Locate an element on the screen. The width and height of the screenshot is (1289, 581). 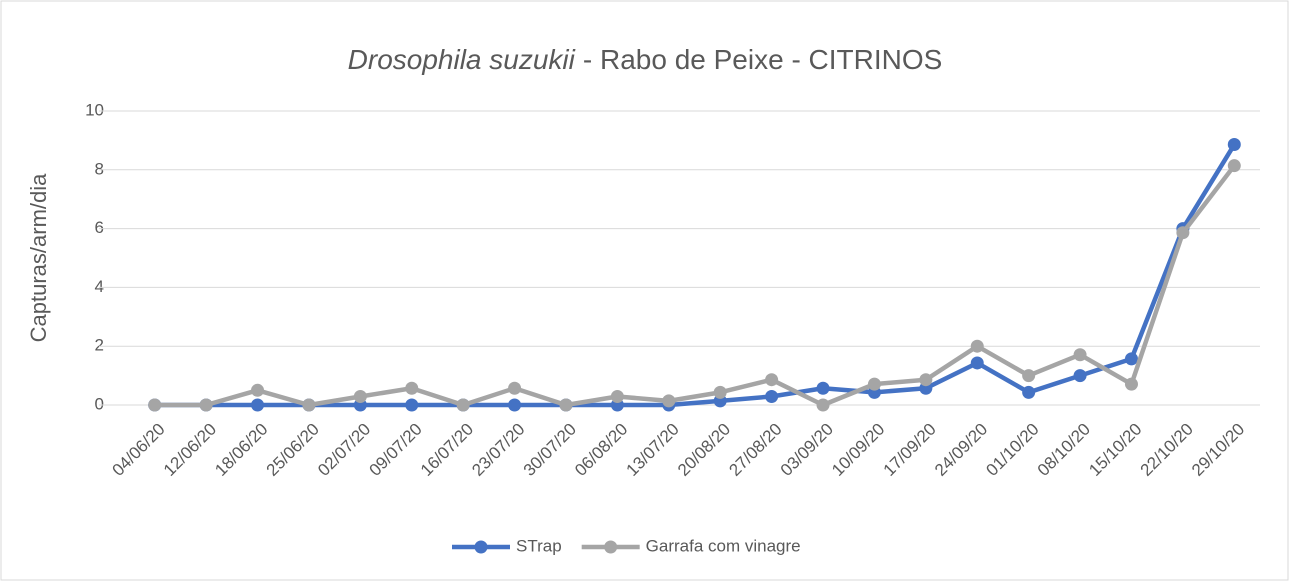
title-italic: Drosophila suzukii is located at coordinates (462, 59).